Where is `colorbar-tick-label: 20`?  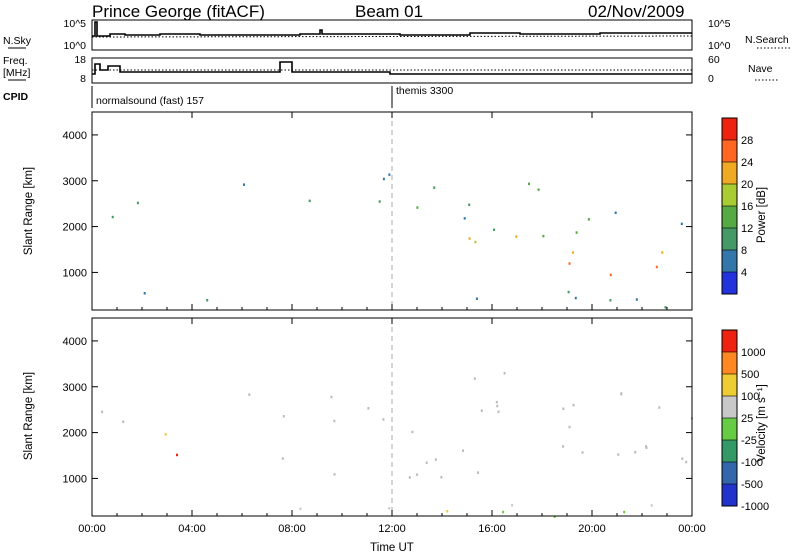
colorbar-tick-label: 20 is located at coordinates (747, 185).